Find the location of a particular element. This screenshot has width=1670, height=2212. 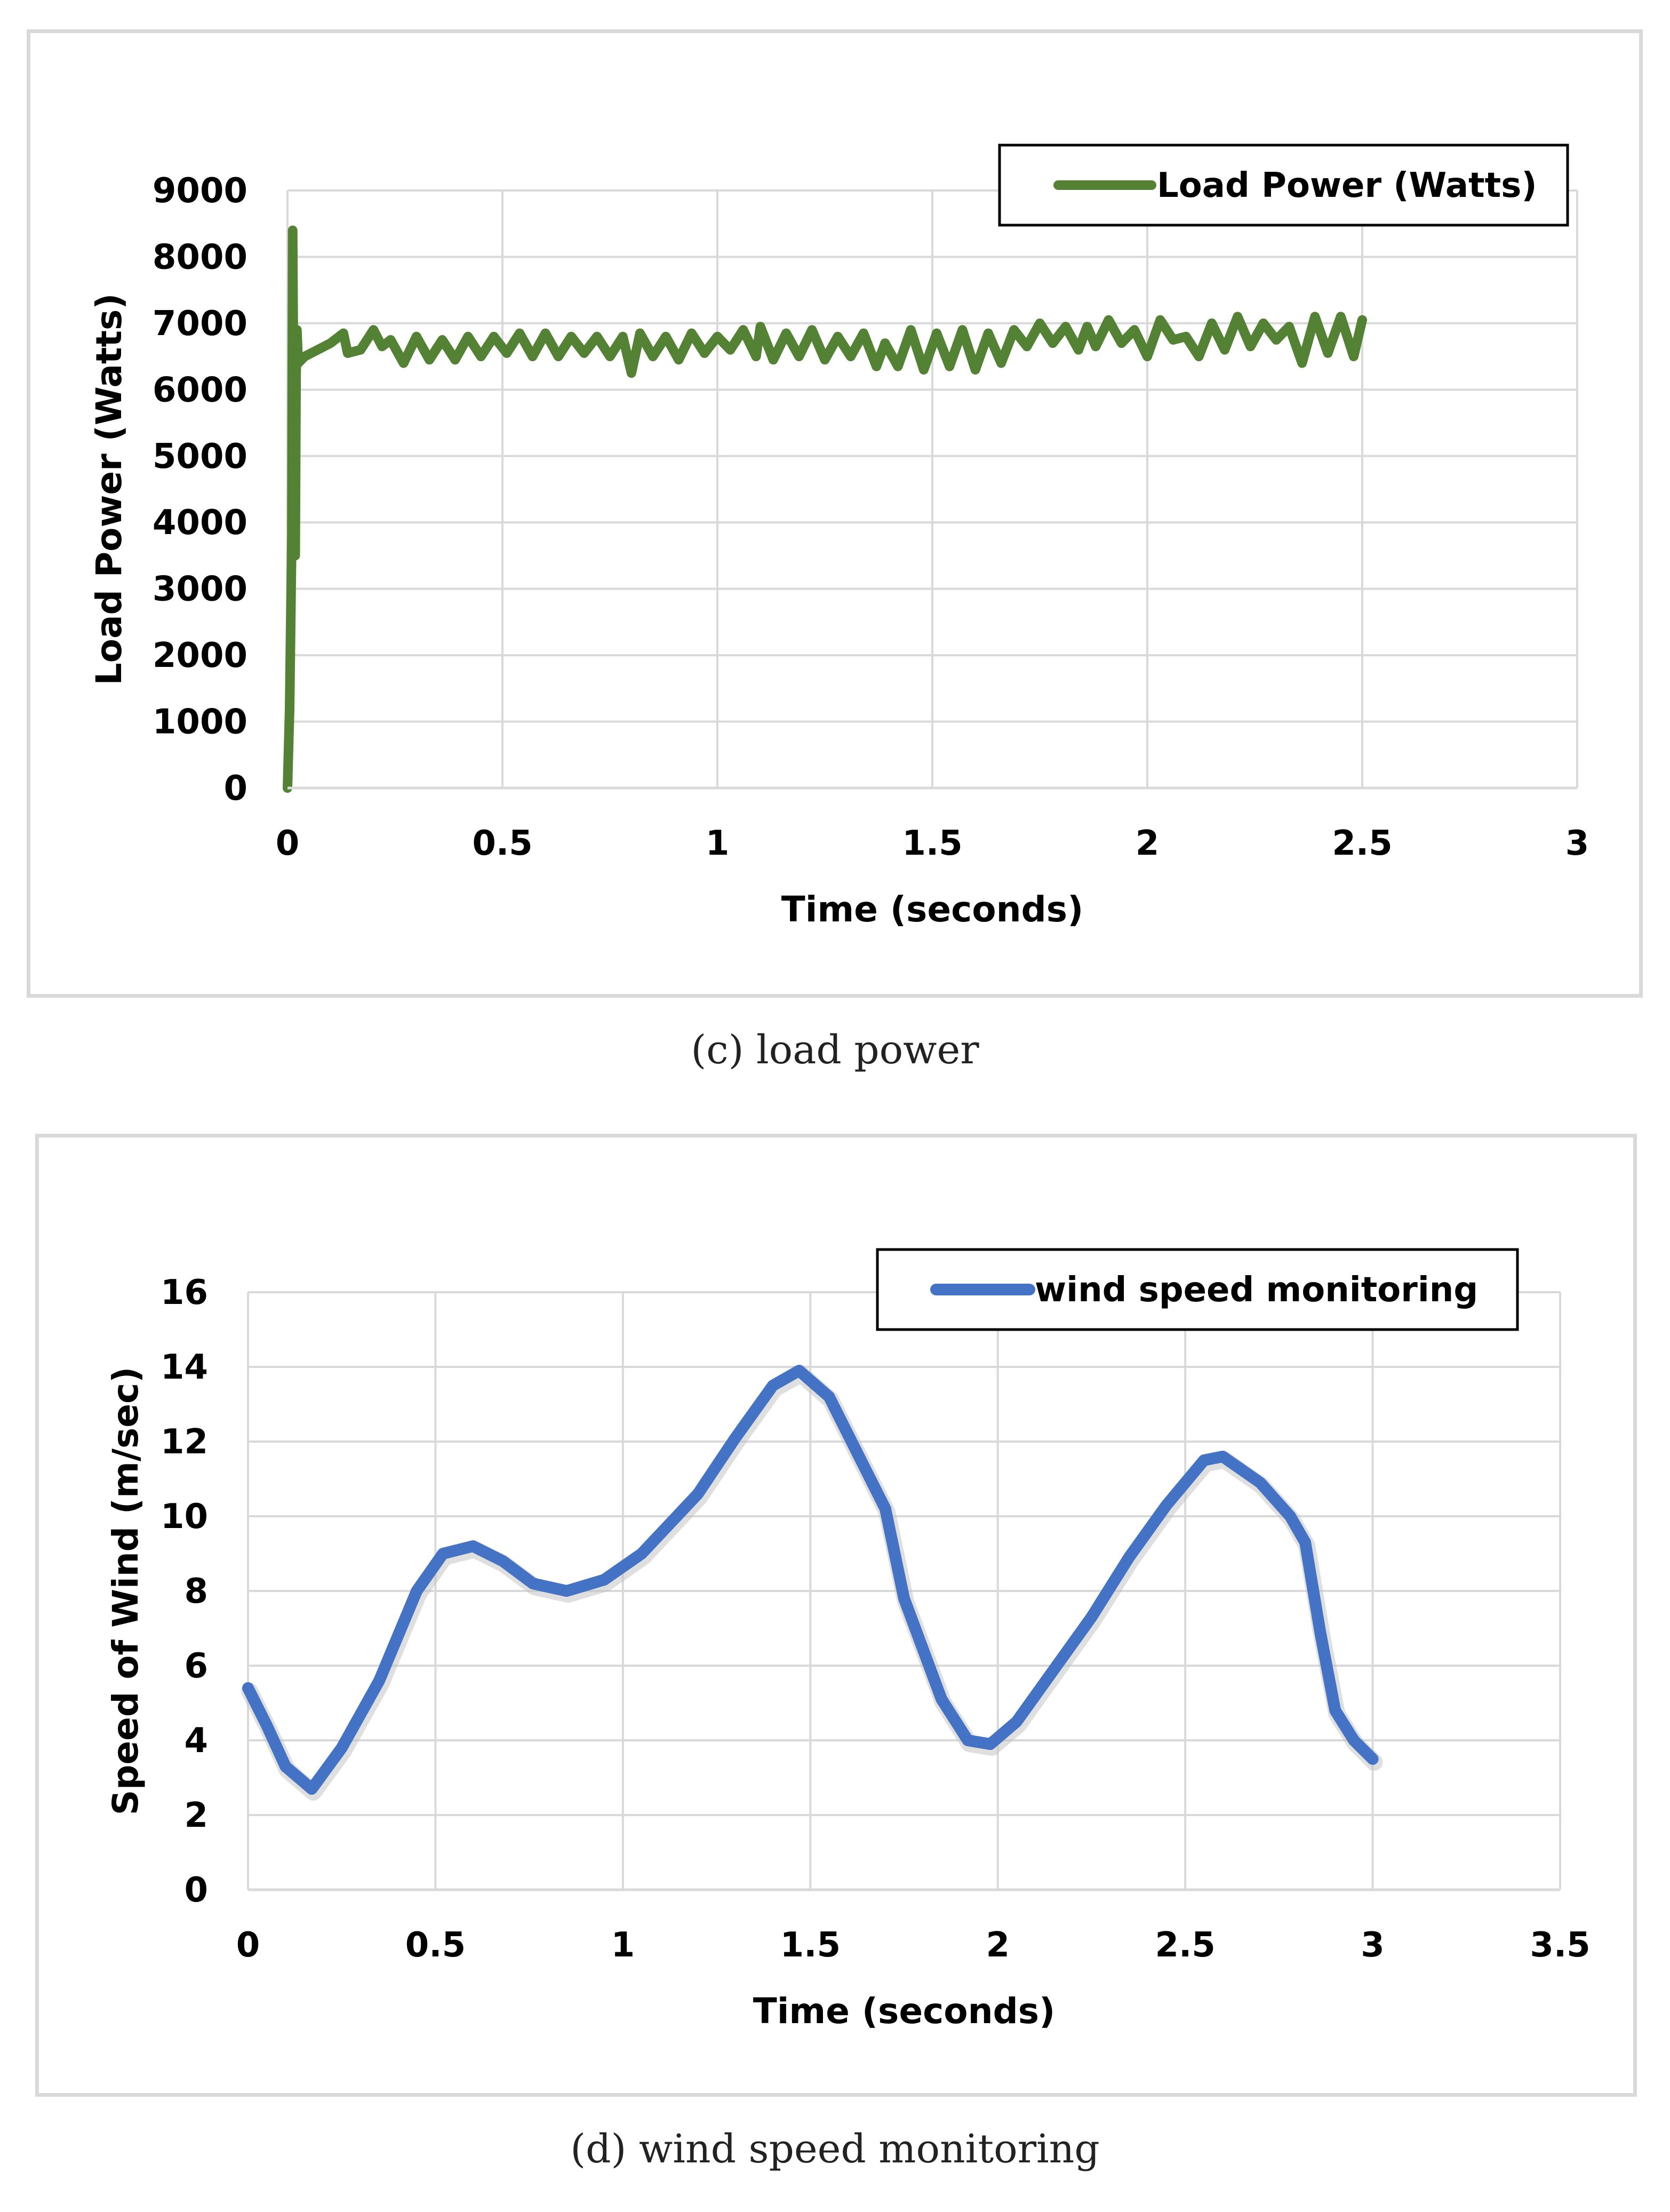

y-tick-label: 2 is located at coordinates (196, 1815).